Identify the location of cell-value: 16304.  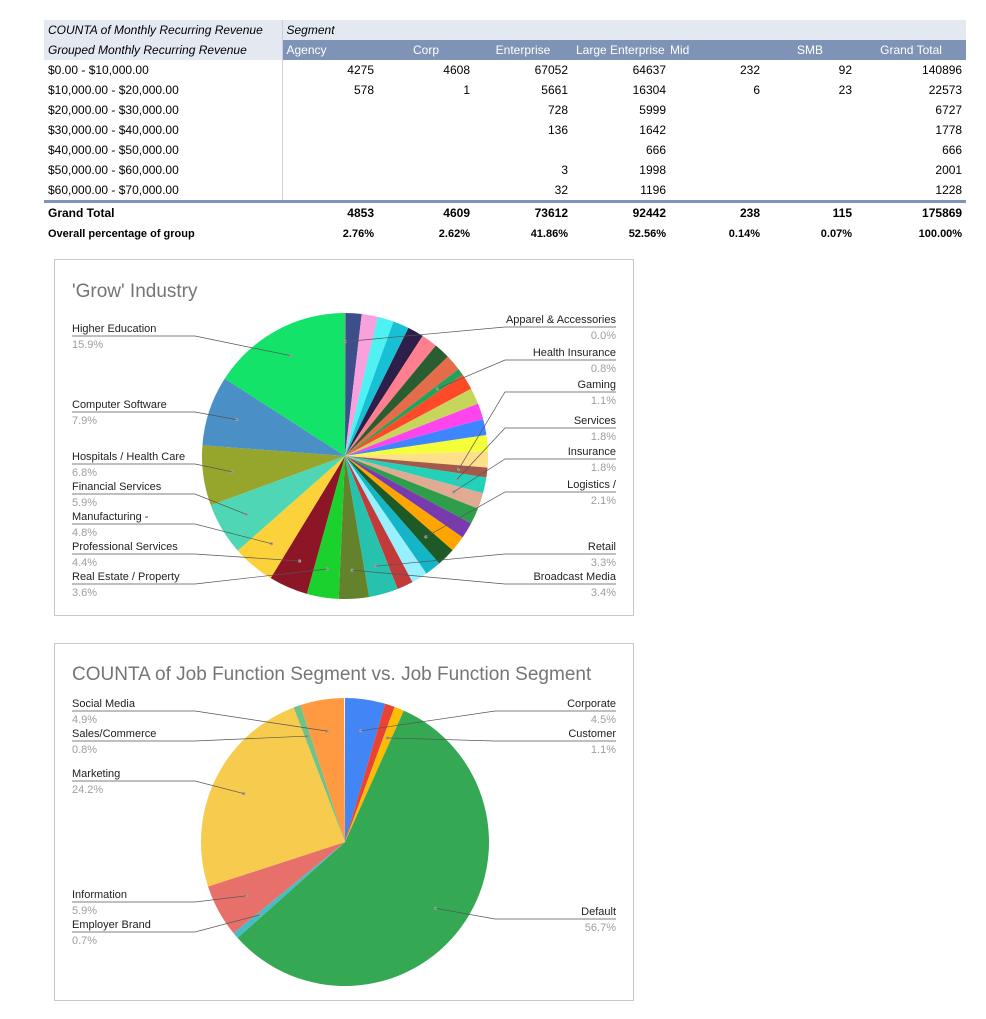
(649, 90).